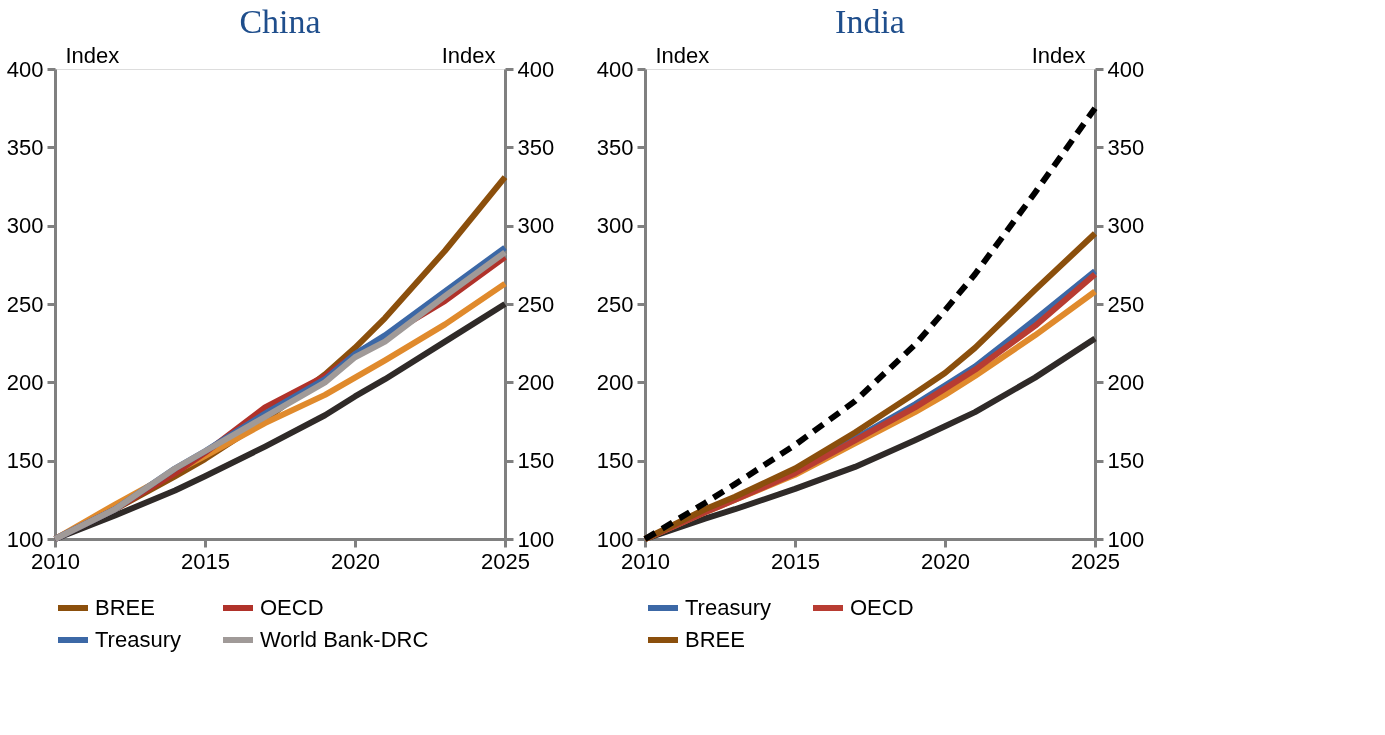 This screenshot has height=735, width=1385. I want to click on chart-title: India, so click(870, 21).